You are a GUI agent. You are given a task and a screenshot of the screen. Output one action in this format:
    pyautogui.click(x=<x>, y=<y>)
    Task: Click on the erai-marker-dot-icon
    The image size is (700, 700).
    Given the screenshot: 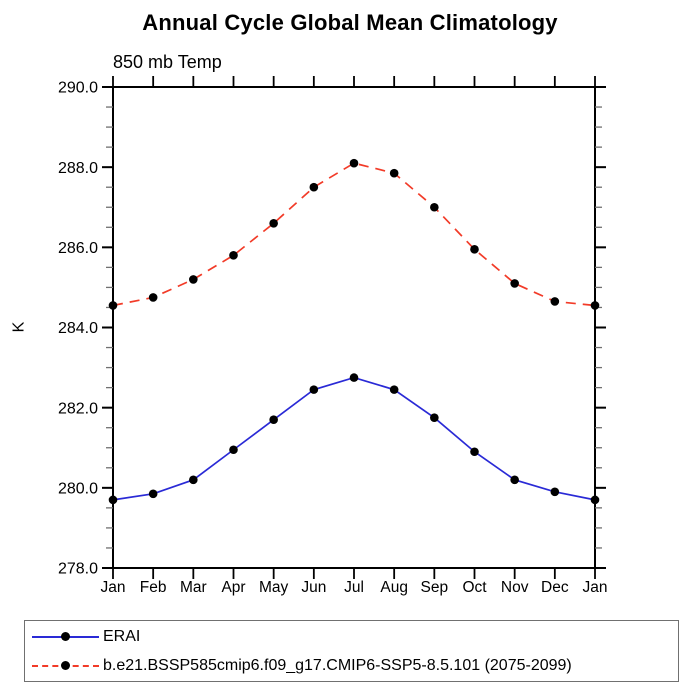 What is the action you would take?
    pyautogui.click(x=65, y=636)
    